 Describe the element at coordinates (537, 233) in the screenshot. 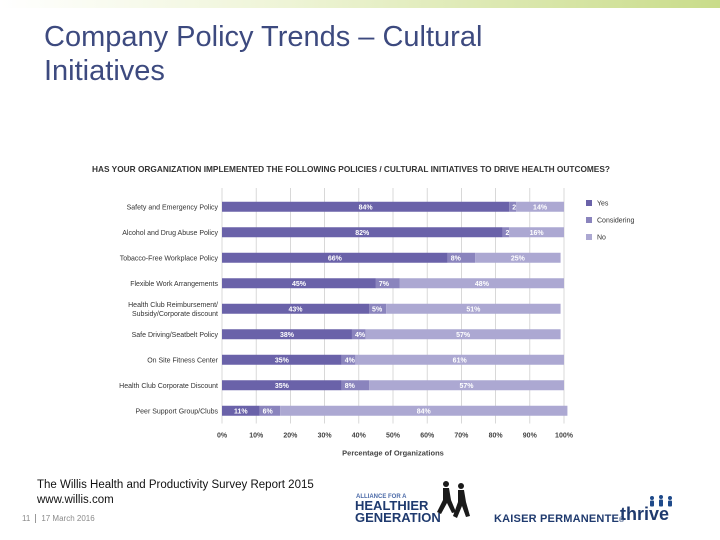

I see `data-label: 16%` at that location.